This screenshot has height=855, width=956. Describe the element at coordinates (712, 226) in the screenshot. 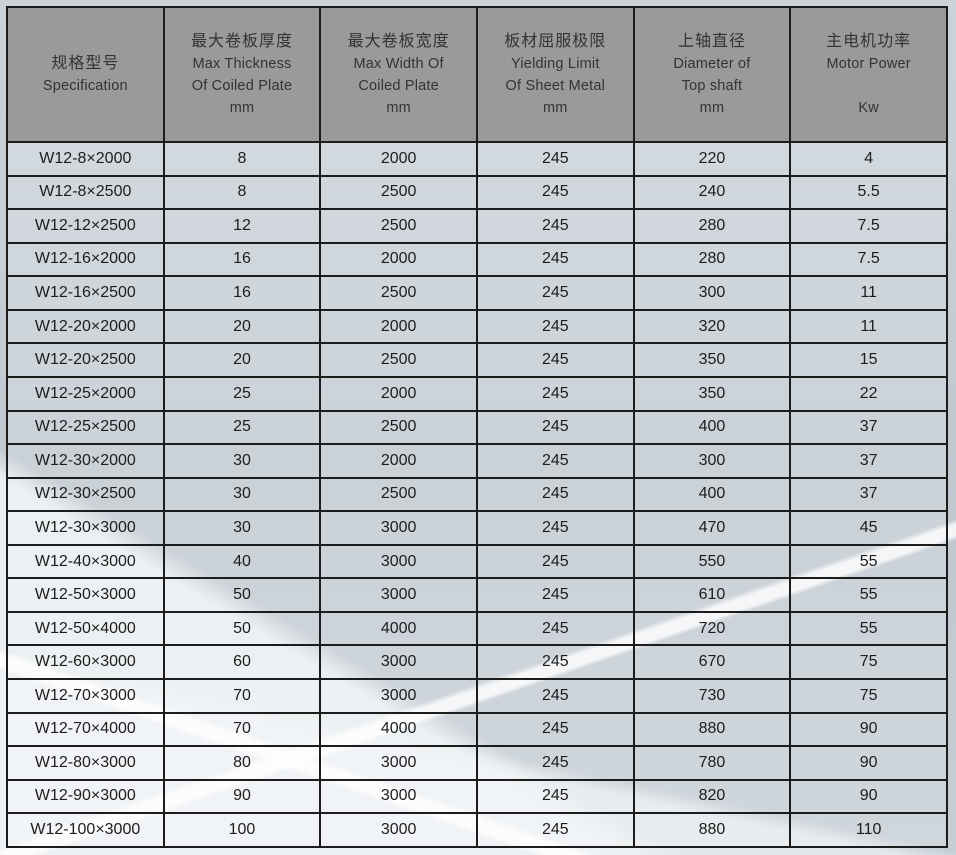

I see `value-cell-top_shaft_diameter_mm: 280` at that location.